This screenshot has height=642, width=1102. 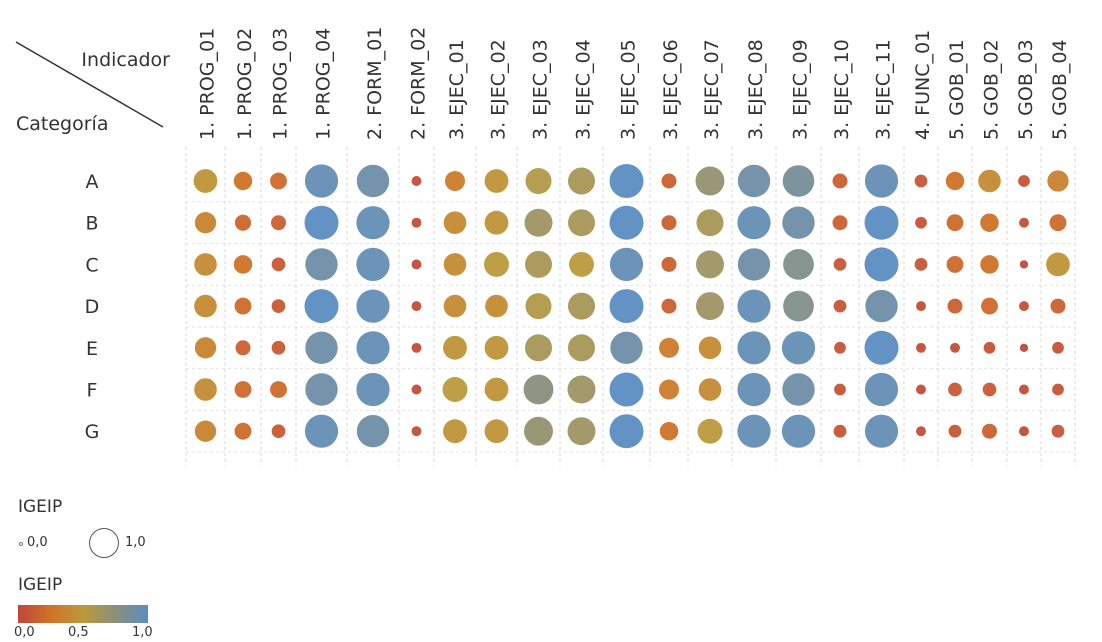 What do you see at coordinates (125, 60) in the screenshot?
I see `corner-label-indicador: Indicador` at bounding box center [125, 60].